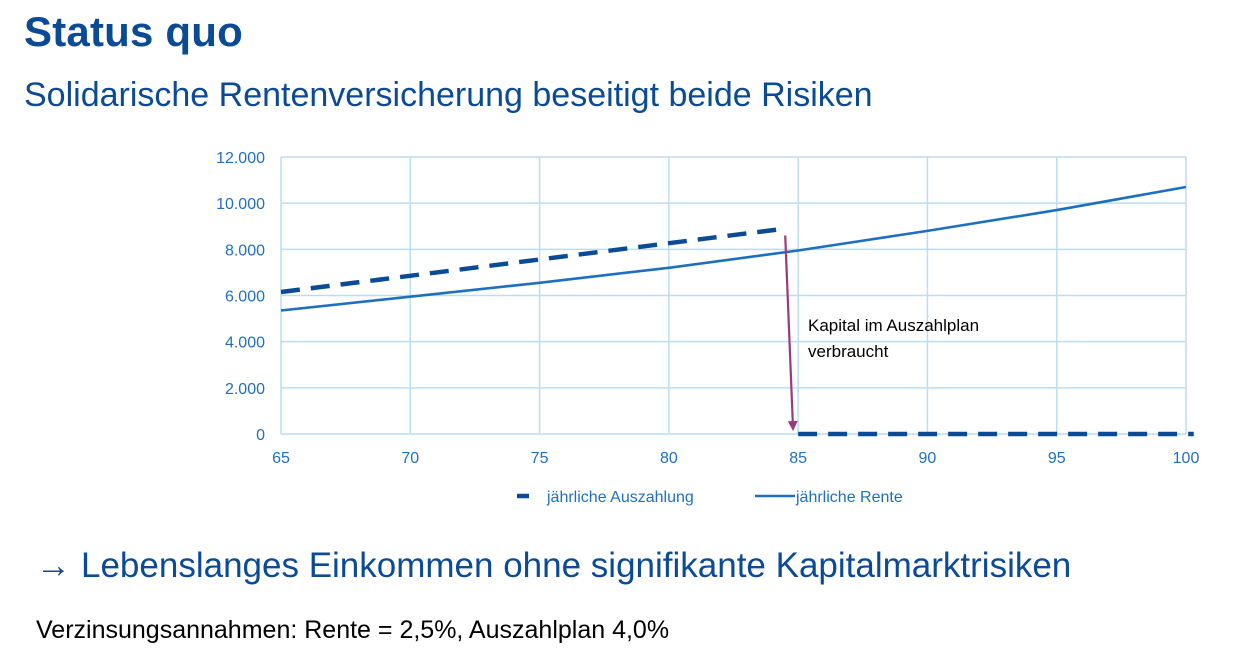 Image resolution: width=1253 pixels, height=650 pixels. Describe the element at coordinates (240, 204) in the screenshot. I see `y-tick-label: 10.000` at that location.